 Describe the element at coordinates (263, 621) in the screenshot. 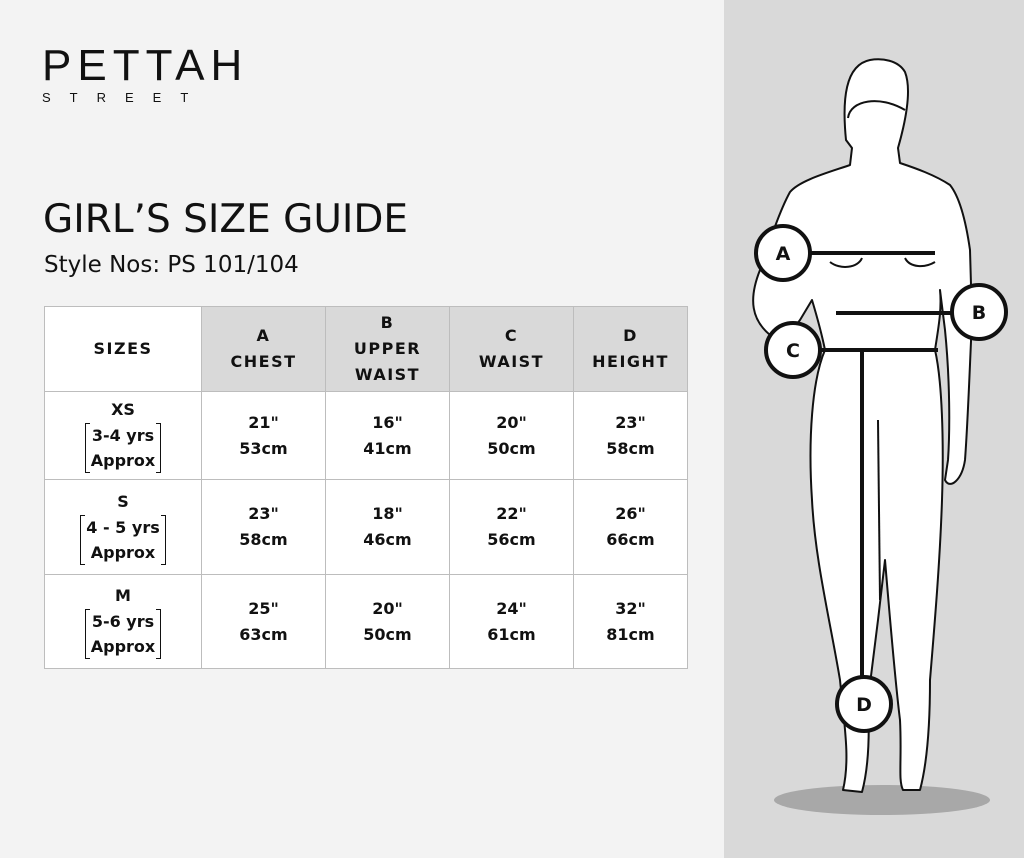

I see `chest-cell: 25" 63cm` at that location.